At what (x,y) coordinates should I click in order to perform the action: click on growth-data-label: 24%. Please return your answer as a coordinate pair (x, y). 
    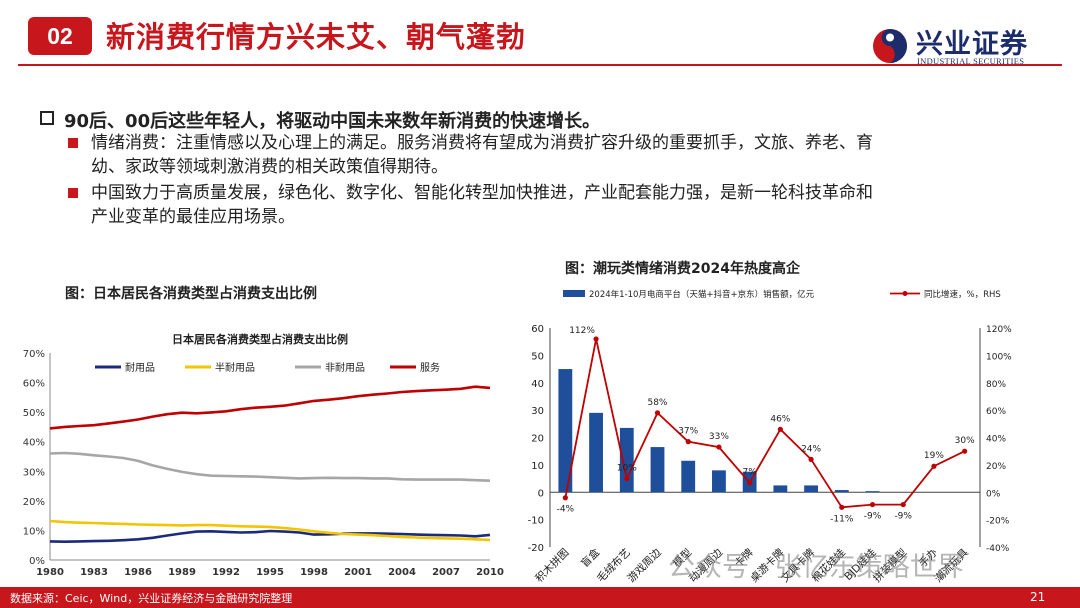
    Looking at the image, I should click on (811, 449).